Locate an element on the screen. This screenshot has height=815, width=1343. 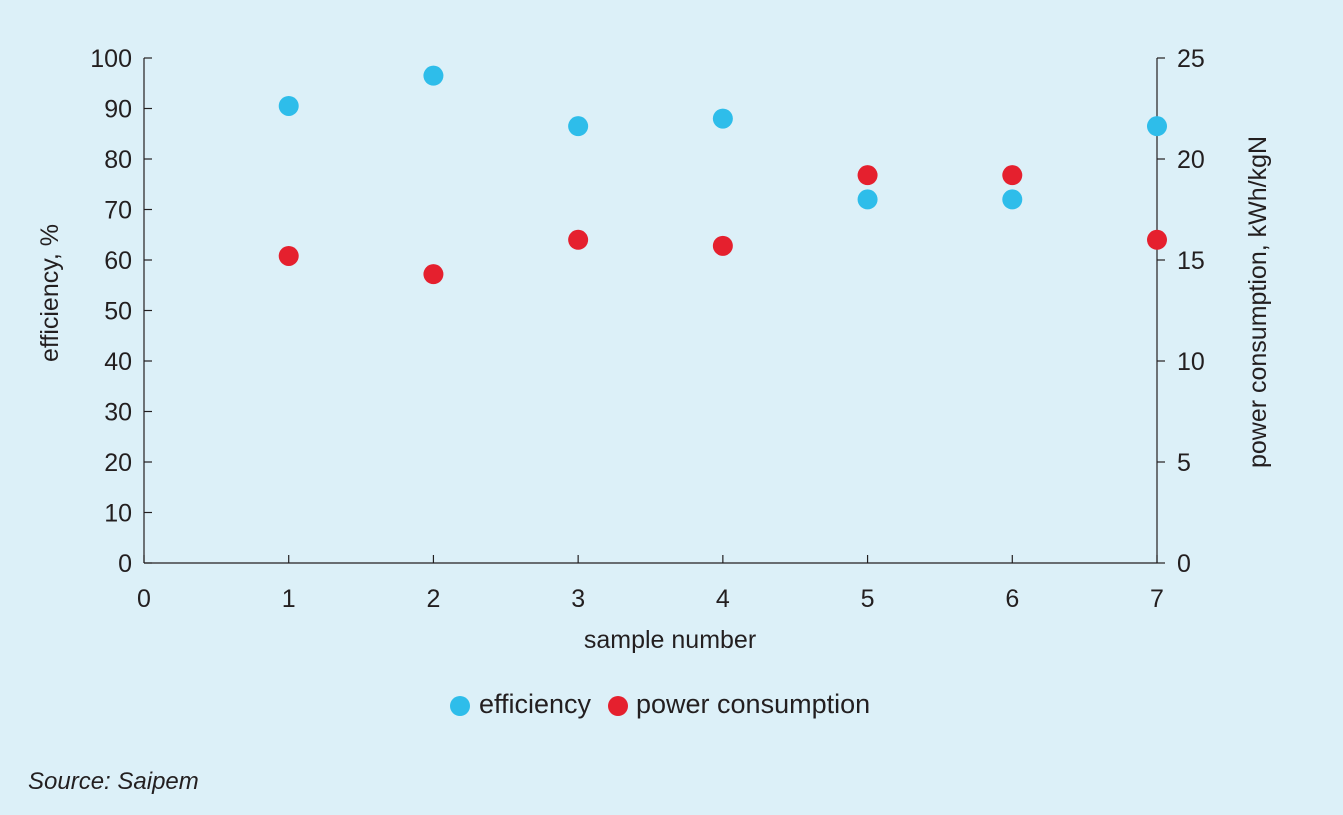
left-y-axis-title: efficiency, % is located at coordinates (50, 293).